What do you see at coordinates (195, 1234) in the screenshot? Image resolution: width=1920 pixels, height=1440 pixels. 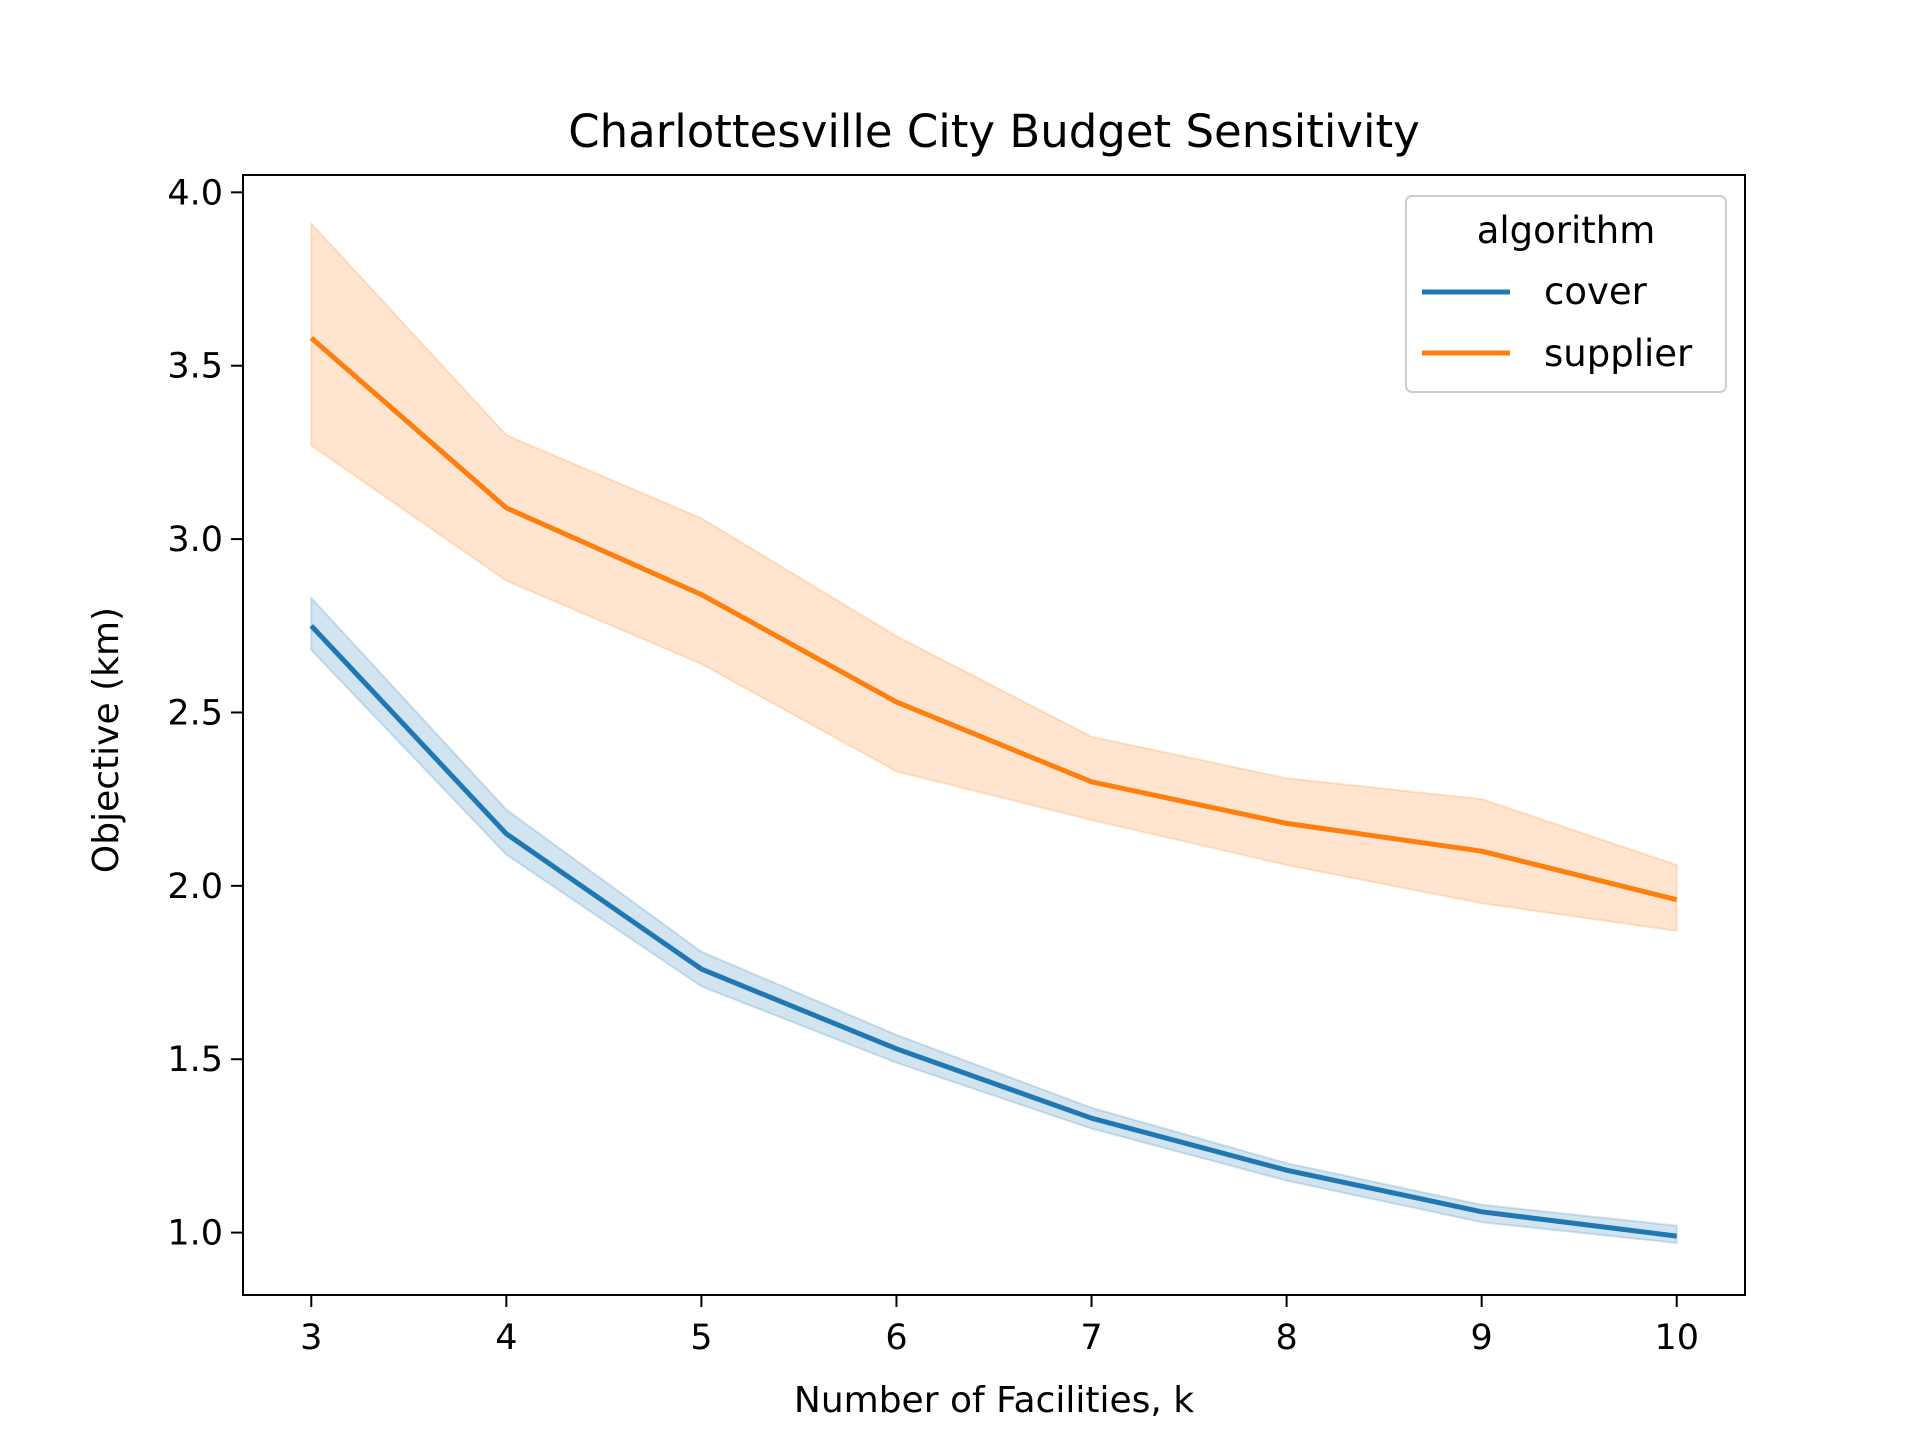 I see `y-tick-label: 1.0` at bounding box center [195, 1234].